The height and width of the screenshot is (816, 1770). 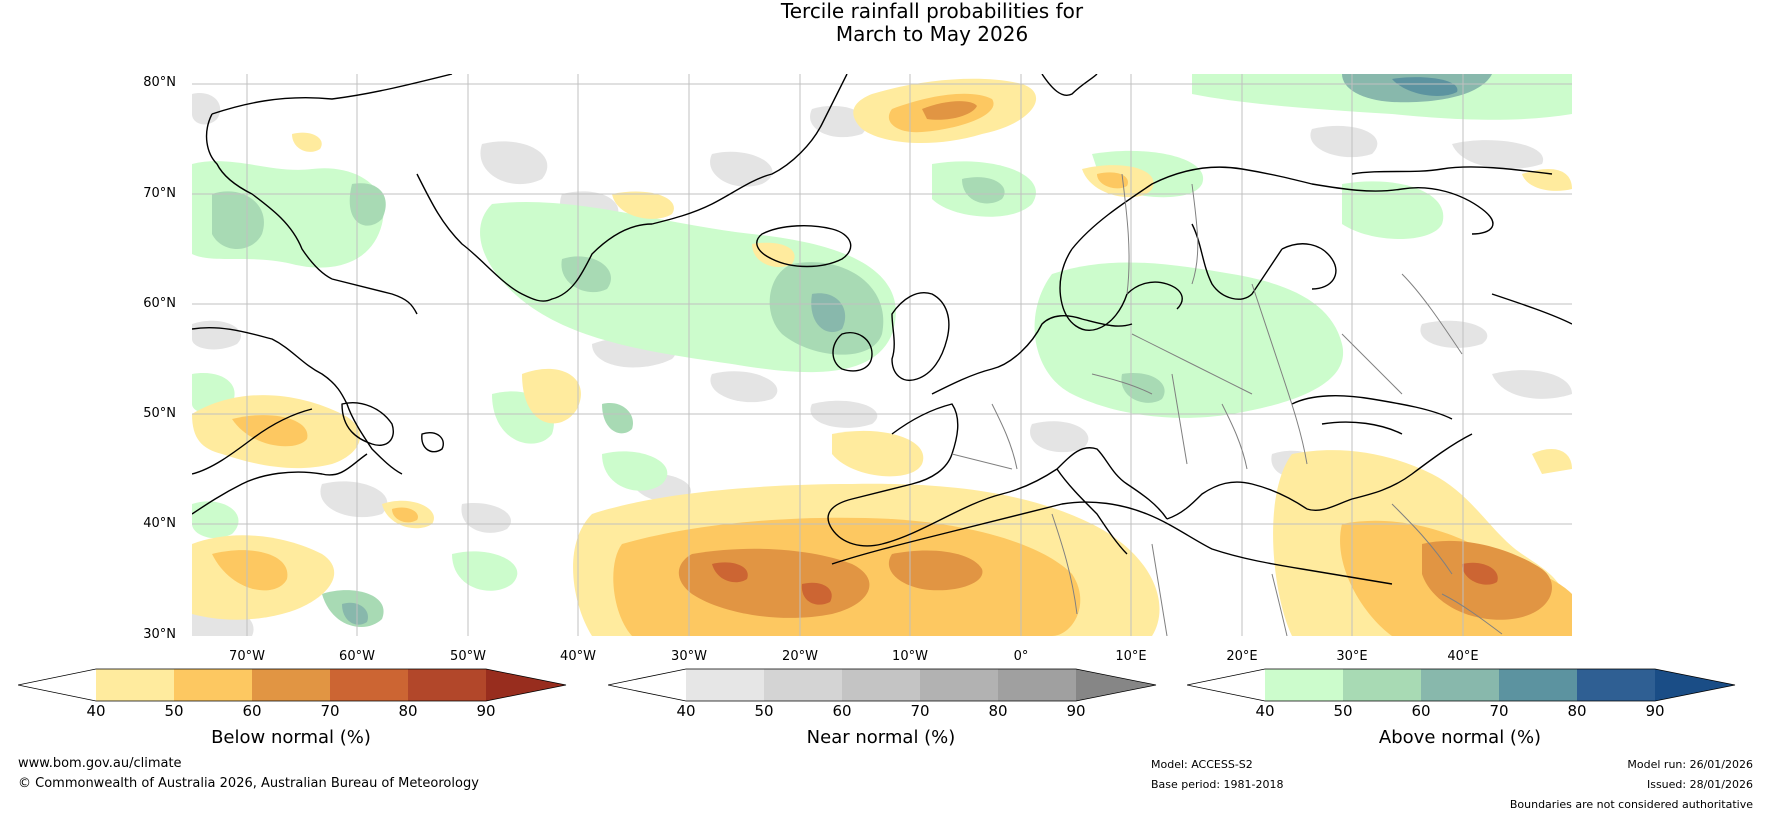 What do you see at coordinates (408, 711) in the screenshot?
I see `cbar-below-tick-80: 80` at bounding box center [408, 711].